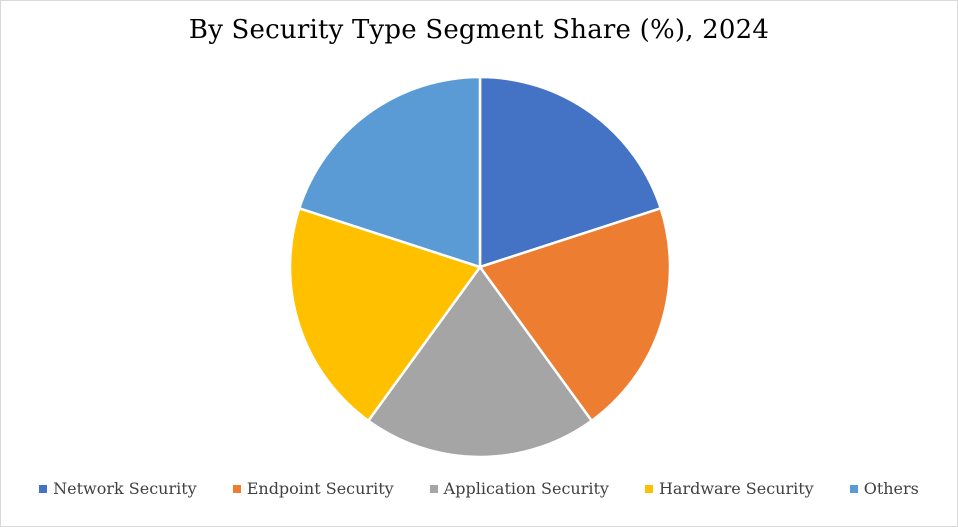 Image resolution: width=958 pixels, height=527 pixels. Describe the element at coordinates (479, 30) in the screenshot. I see `chart-title: By Security Type Segment Share (%), 2024` at that location.